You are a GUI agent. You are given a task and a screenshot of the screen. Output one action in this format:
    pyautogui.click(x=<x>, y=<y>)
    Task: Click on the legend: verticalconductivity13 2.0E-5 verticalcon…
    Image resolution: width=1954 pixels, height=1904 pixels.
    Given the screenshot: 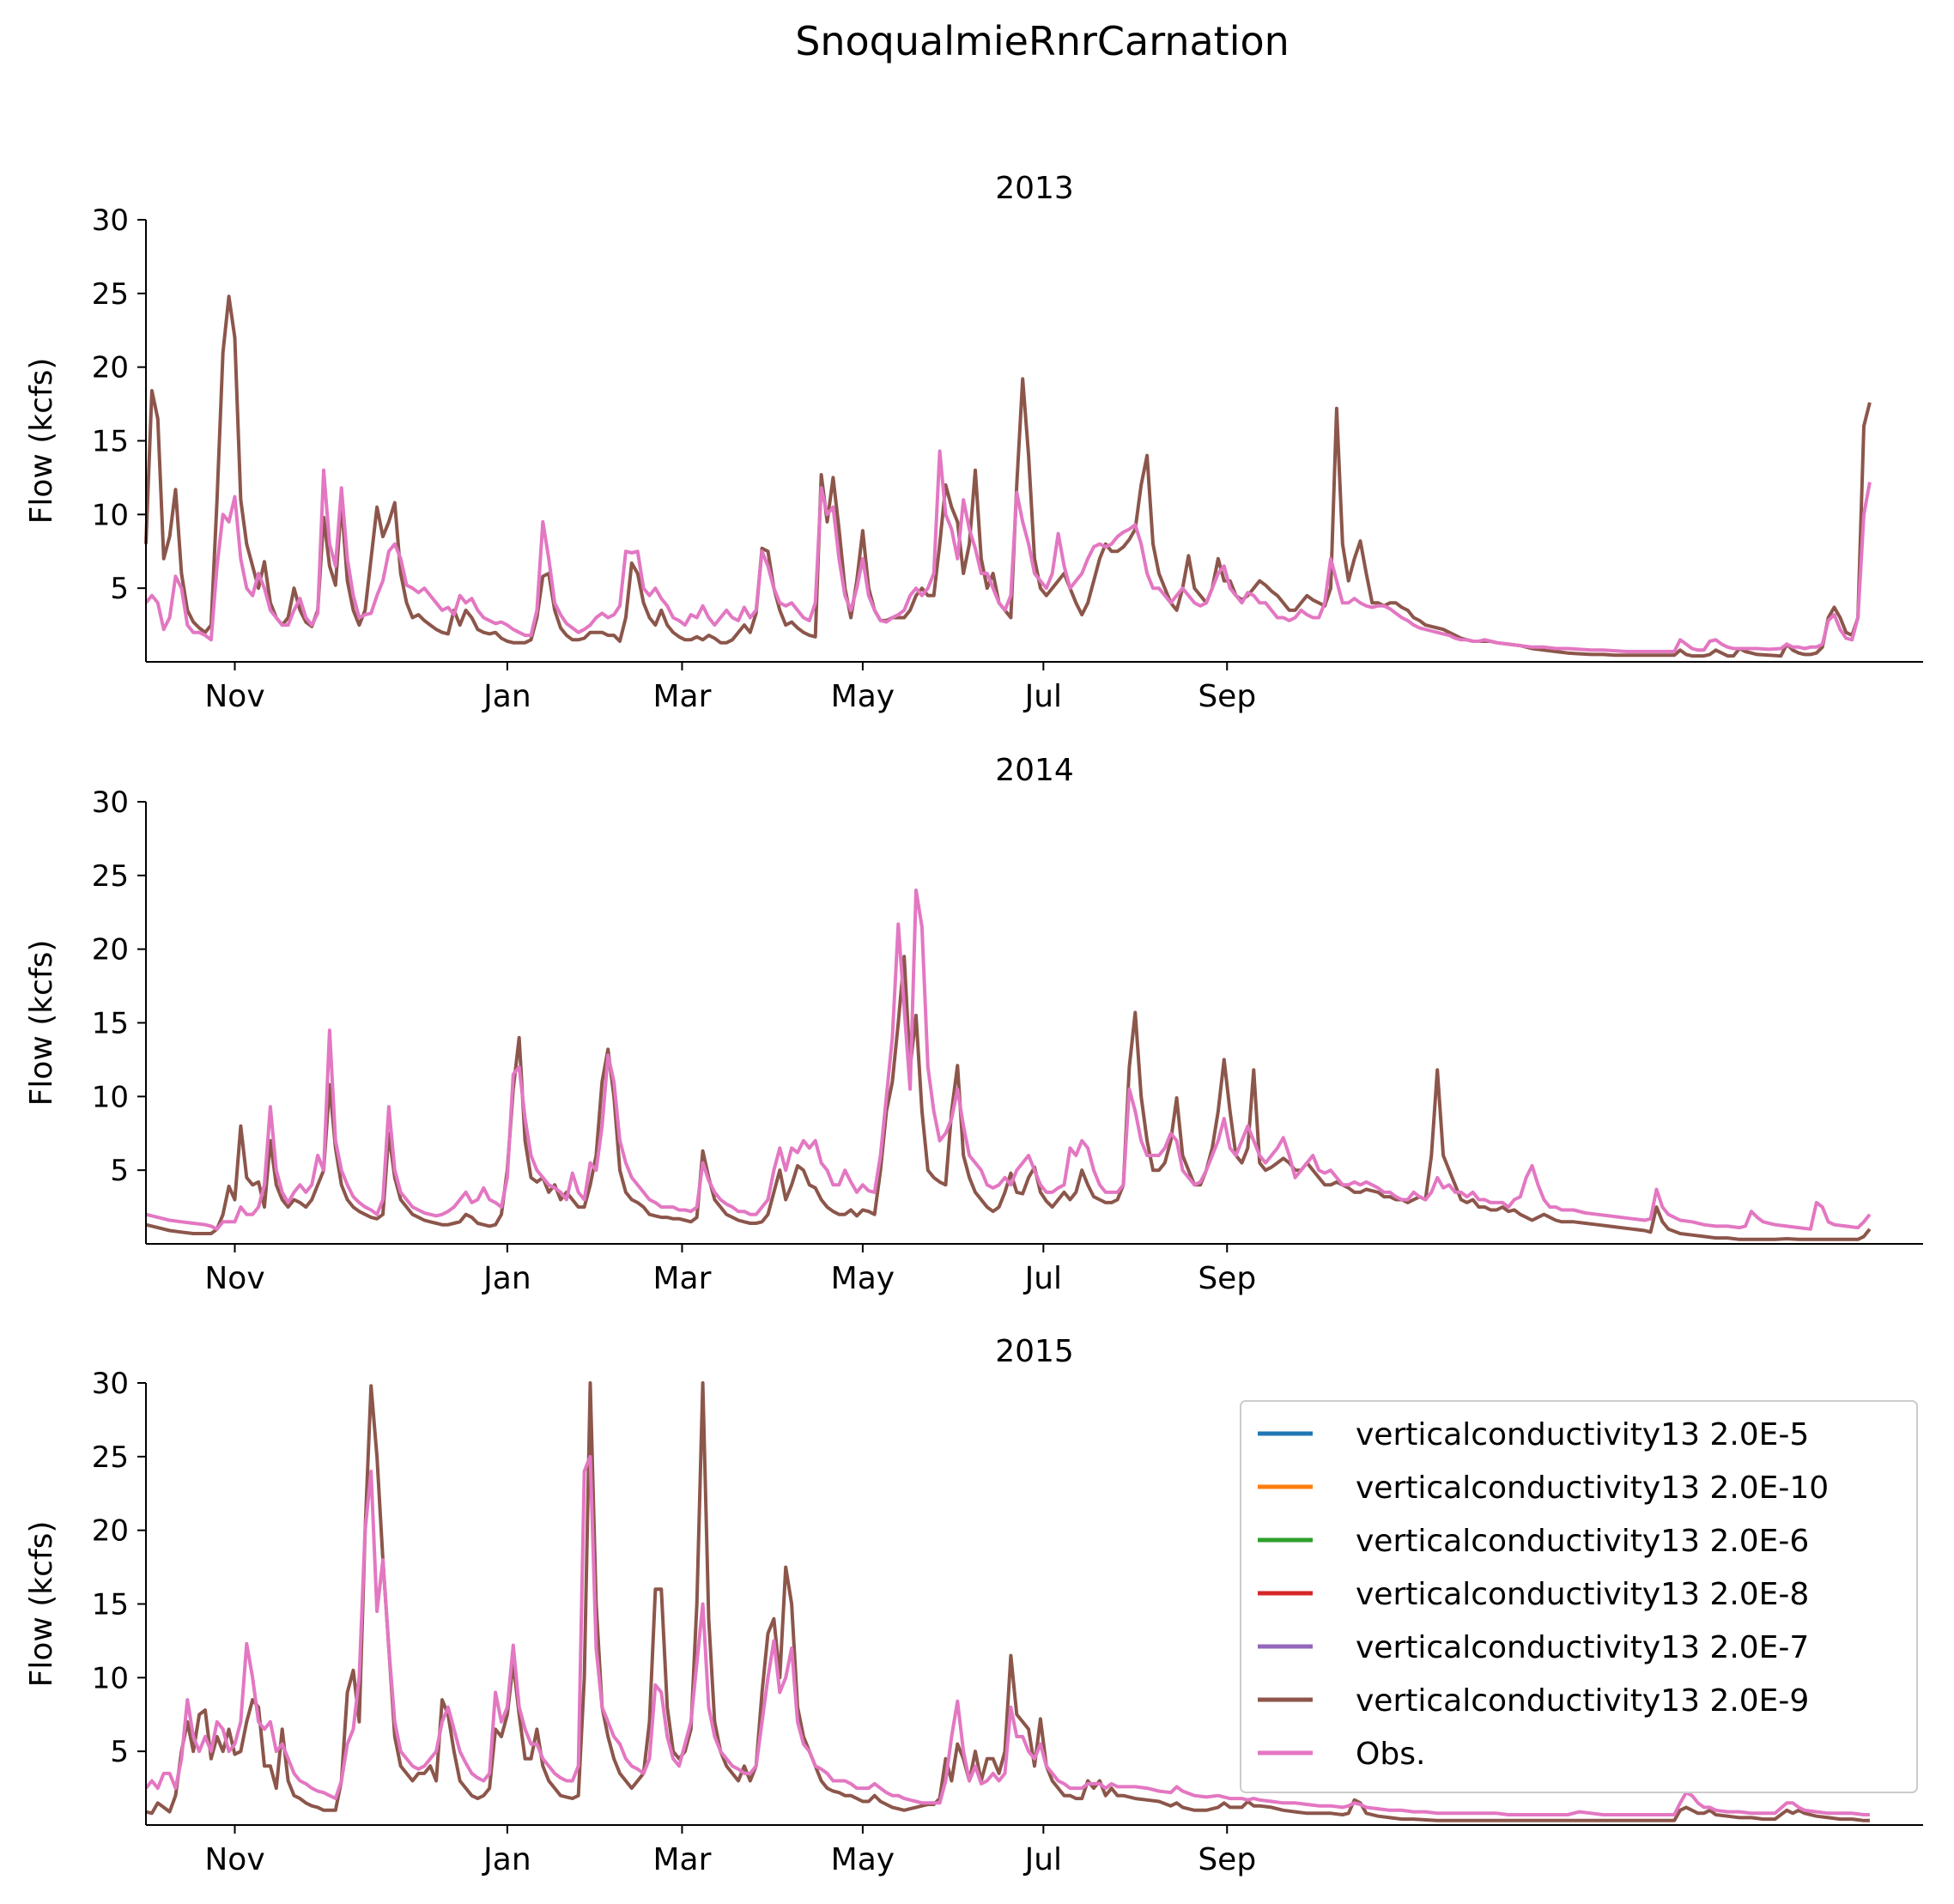 What is the action you would take?
    pyautogui.click(x=1579, y=1597)
    